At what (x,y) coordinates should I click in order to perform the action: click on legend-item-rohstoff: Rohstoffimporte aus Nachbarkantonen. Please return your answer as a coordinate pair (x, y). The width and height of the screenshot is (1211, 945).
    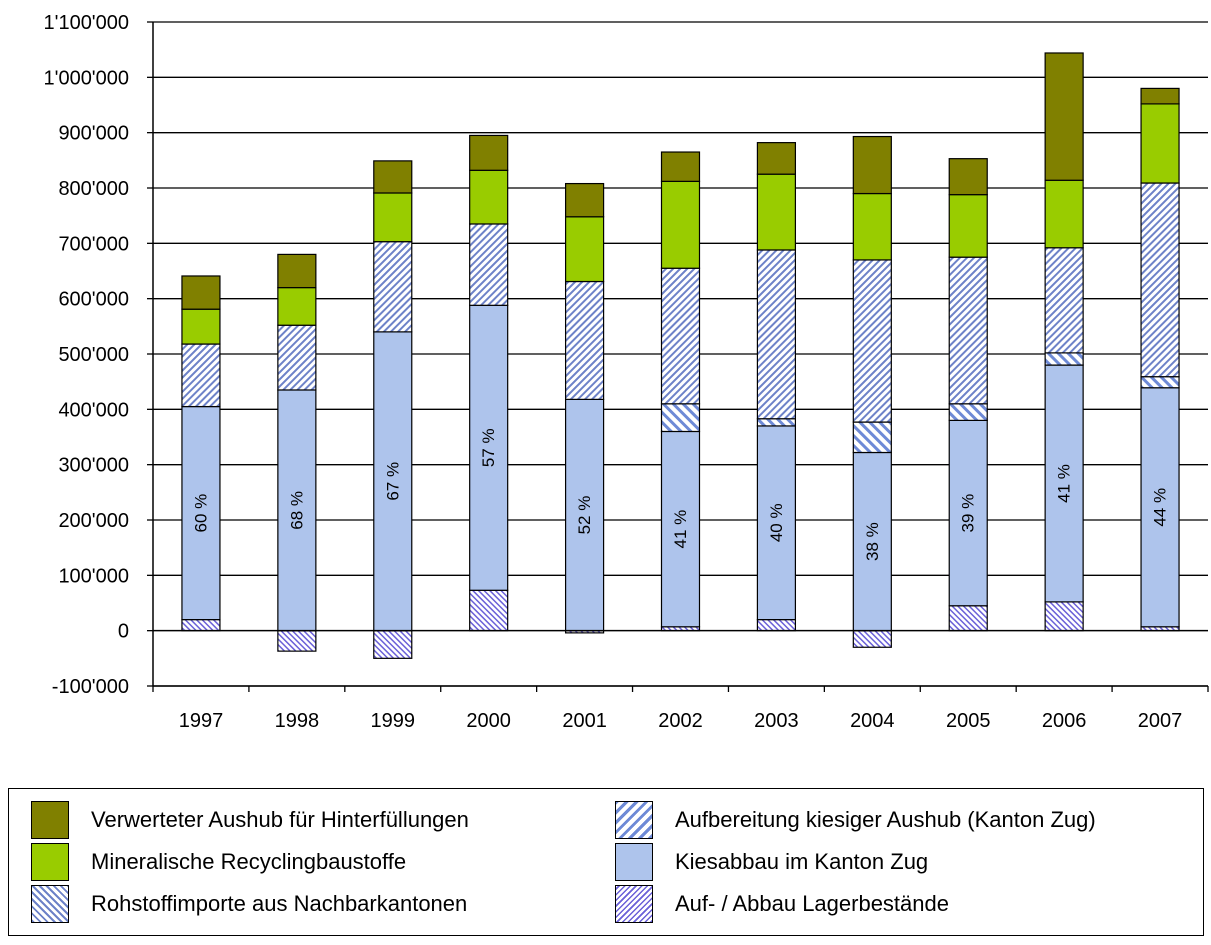
    Looking at the image, I should click on (249, 904).